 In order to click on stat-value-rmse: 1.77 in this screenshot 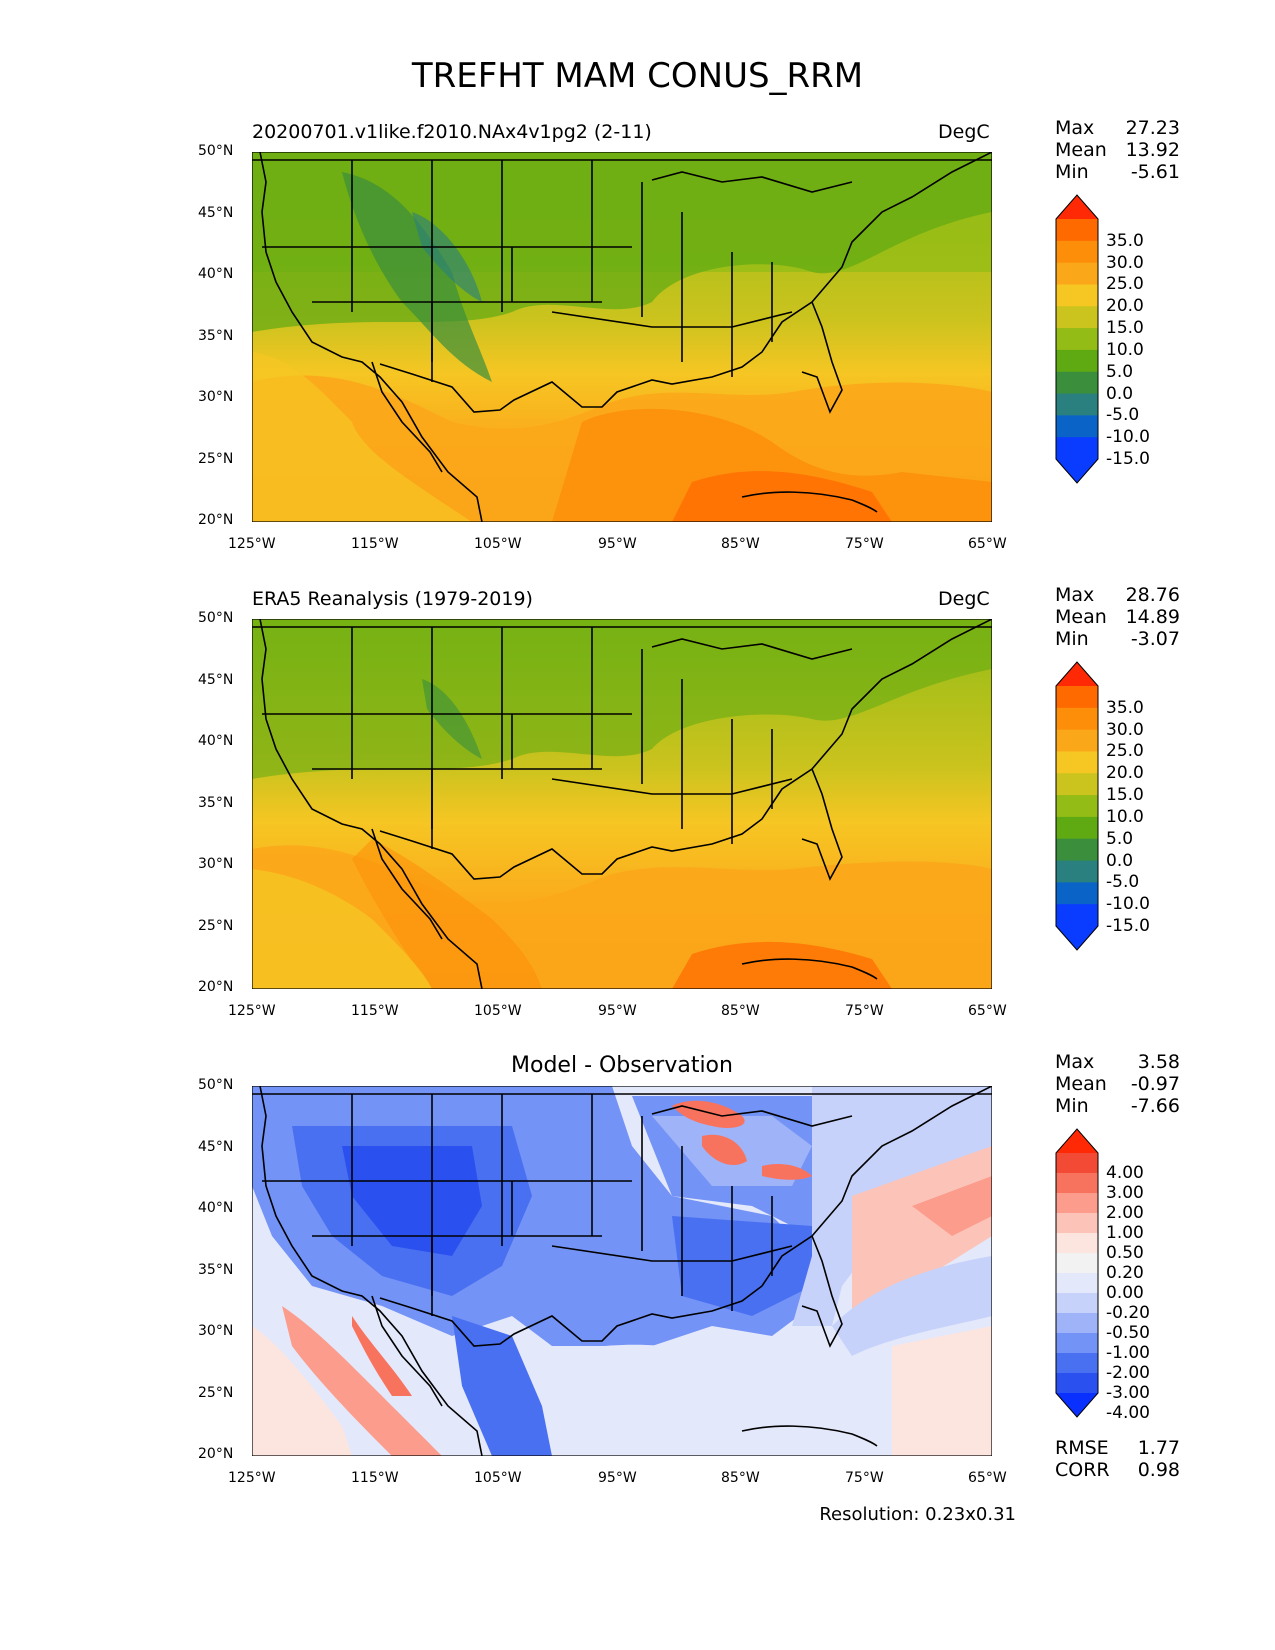, I will do `click(1158, 1448)`.